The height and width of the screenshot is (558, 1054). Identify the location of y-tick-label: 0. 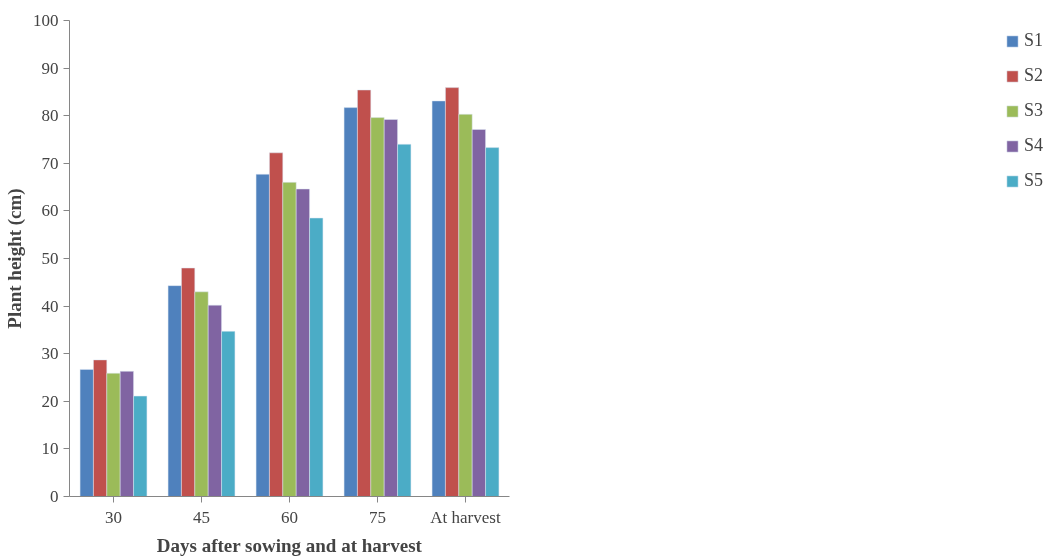
(54, 496).